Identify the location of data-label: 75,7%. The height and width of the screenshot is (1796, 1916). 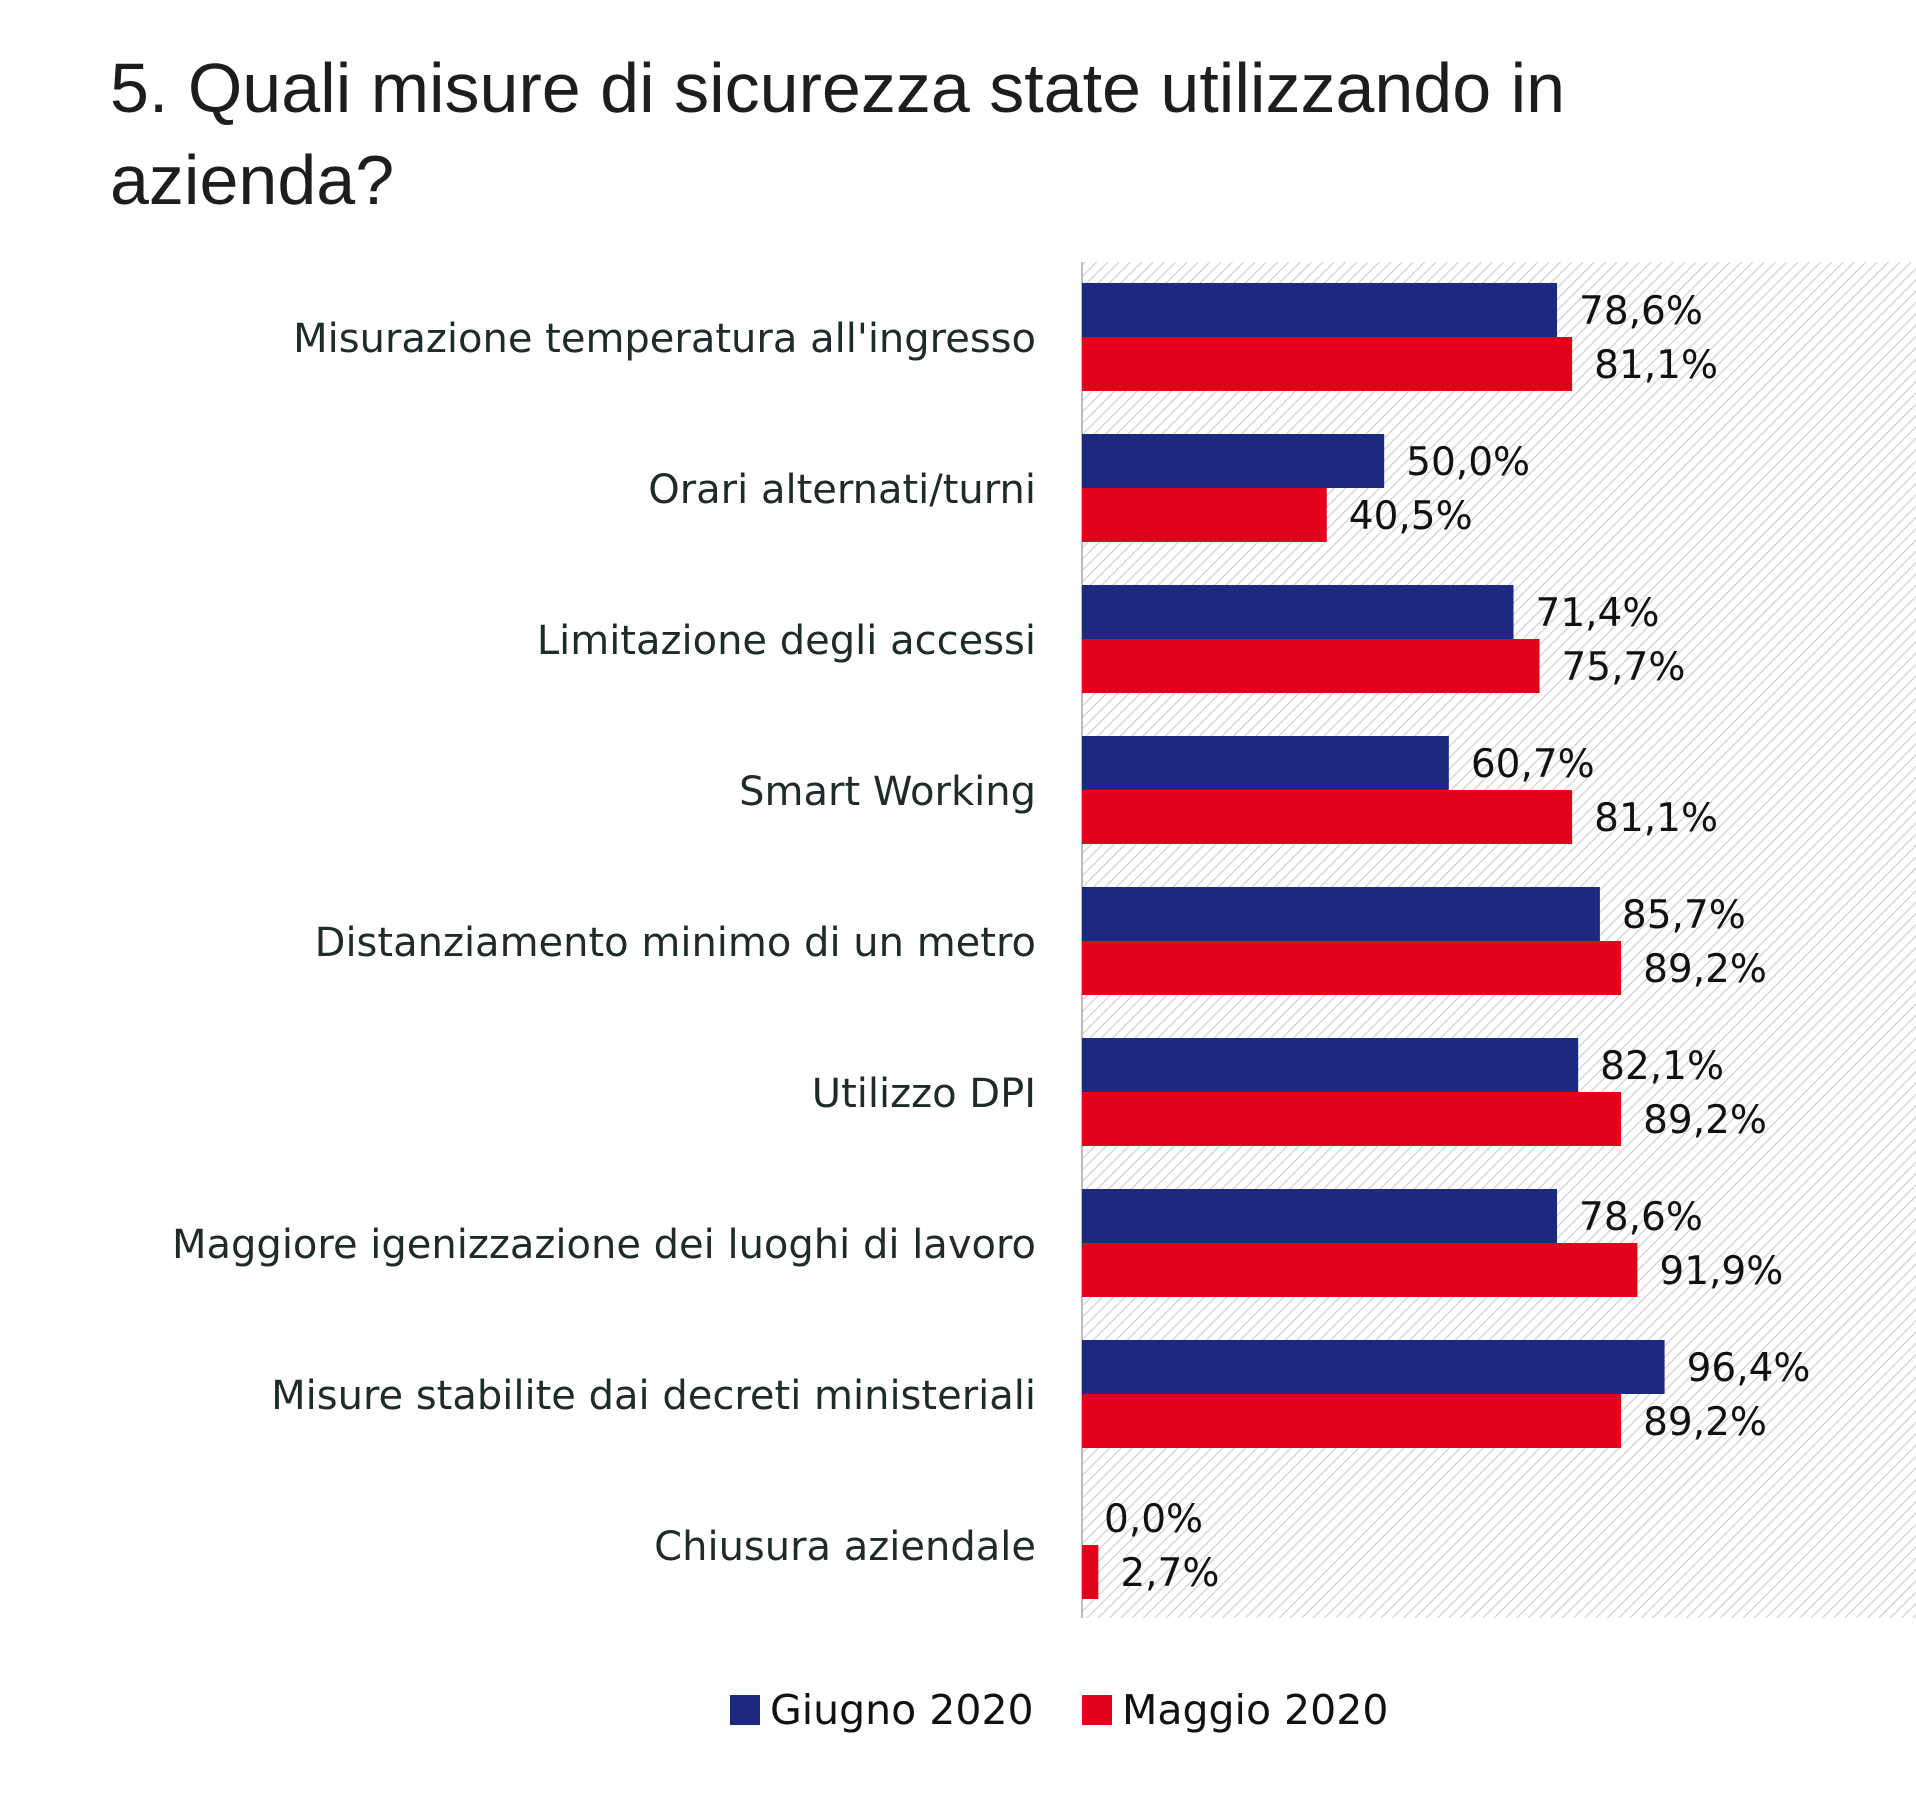
(1623, 667).